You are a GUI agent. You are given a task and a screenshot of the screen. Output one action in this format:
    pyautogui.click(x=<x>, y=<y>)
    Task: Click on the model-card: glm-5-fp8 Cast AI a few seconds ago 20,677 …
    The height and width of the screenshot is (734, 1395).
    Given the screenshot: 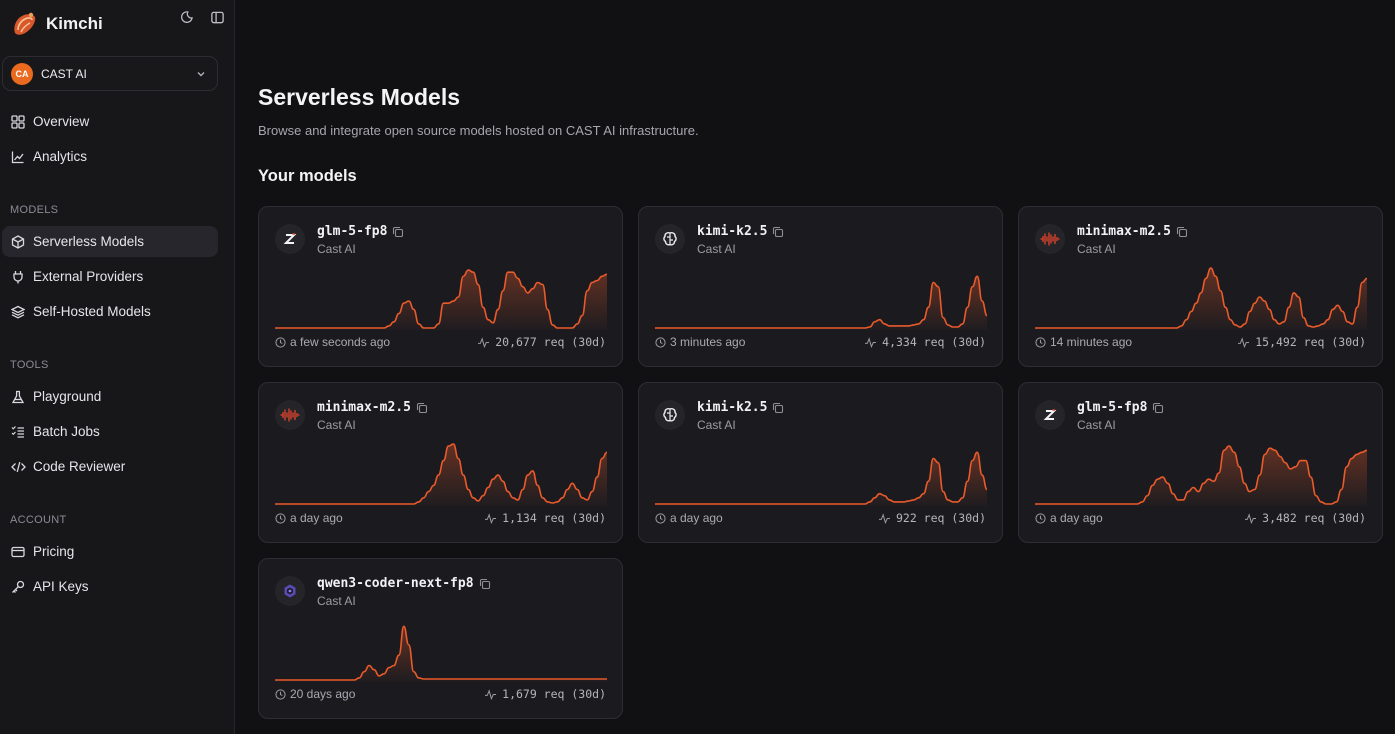 What is the action you would take?
    pyautogui.click(x=440, y=286)
    